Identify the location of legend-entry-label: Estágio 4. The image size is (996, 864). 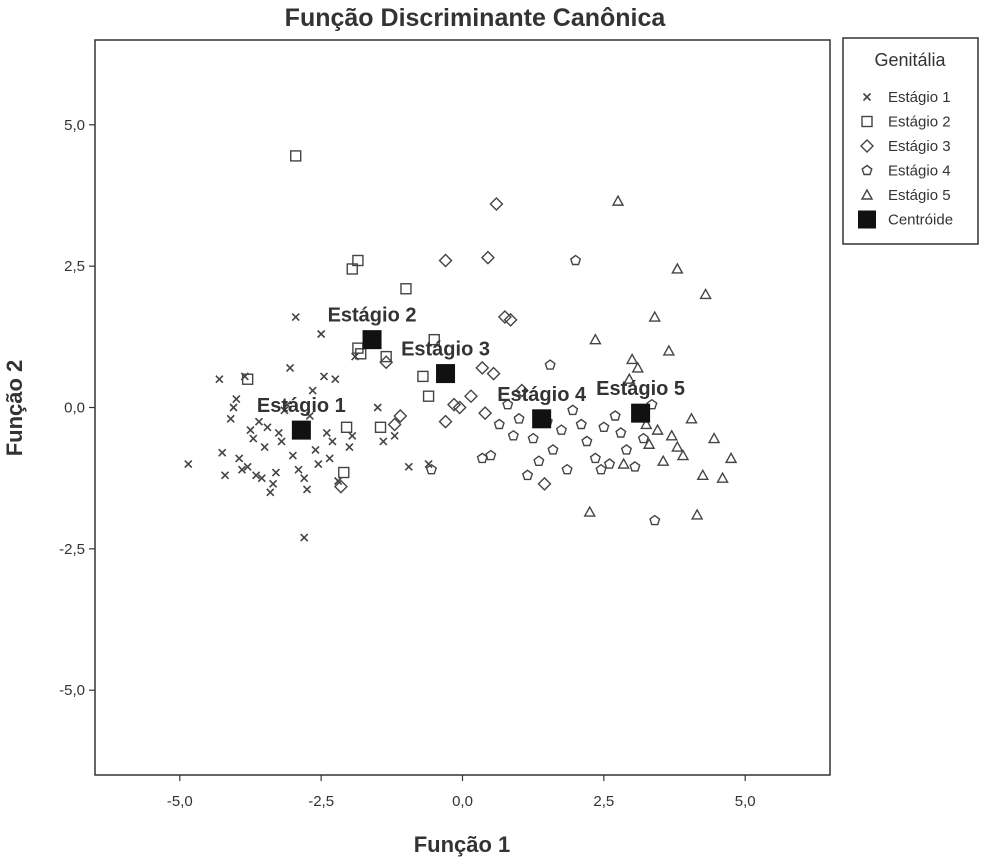
(919, 171).